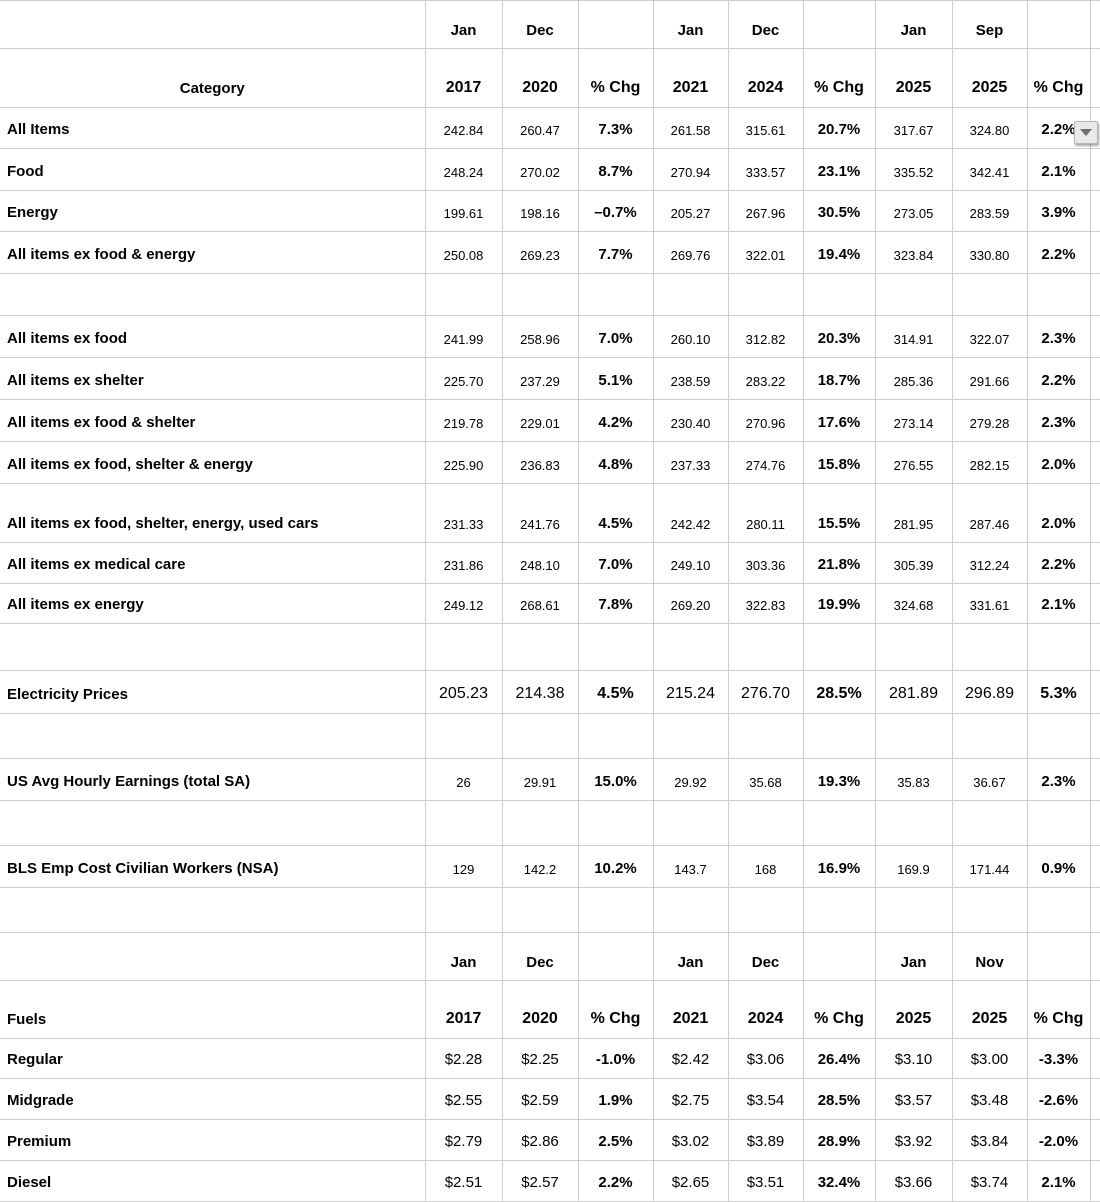  What do you see at coordinates (839, 866) in the screenshot?
I see `value-cell: 16.9%` at bounding box center [839, 866].